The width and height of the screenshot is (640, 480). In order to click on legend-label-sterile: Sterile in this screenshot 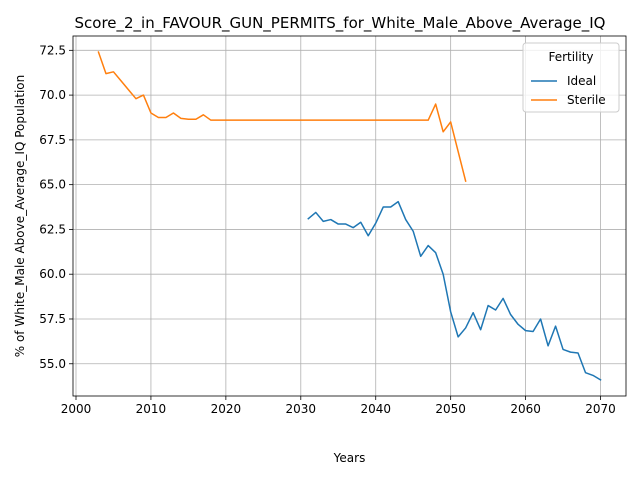, I will do `click(586, 100)`.